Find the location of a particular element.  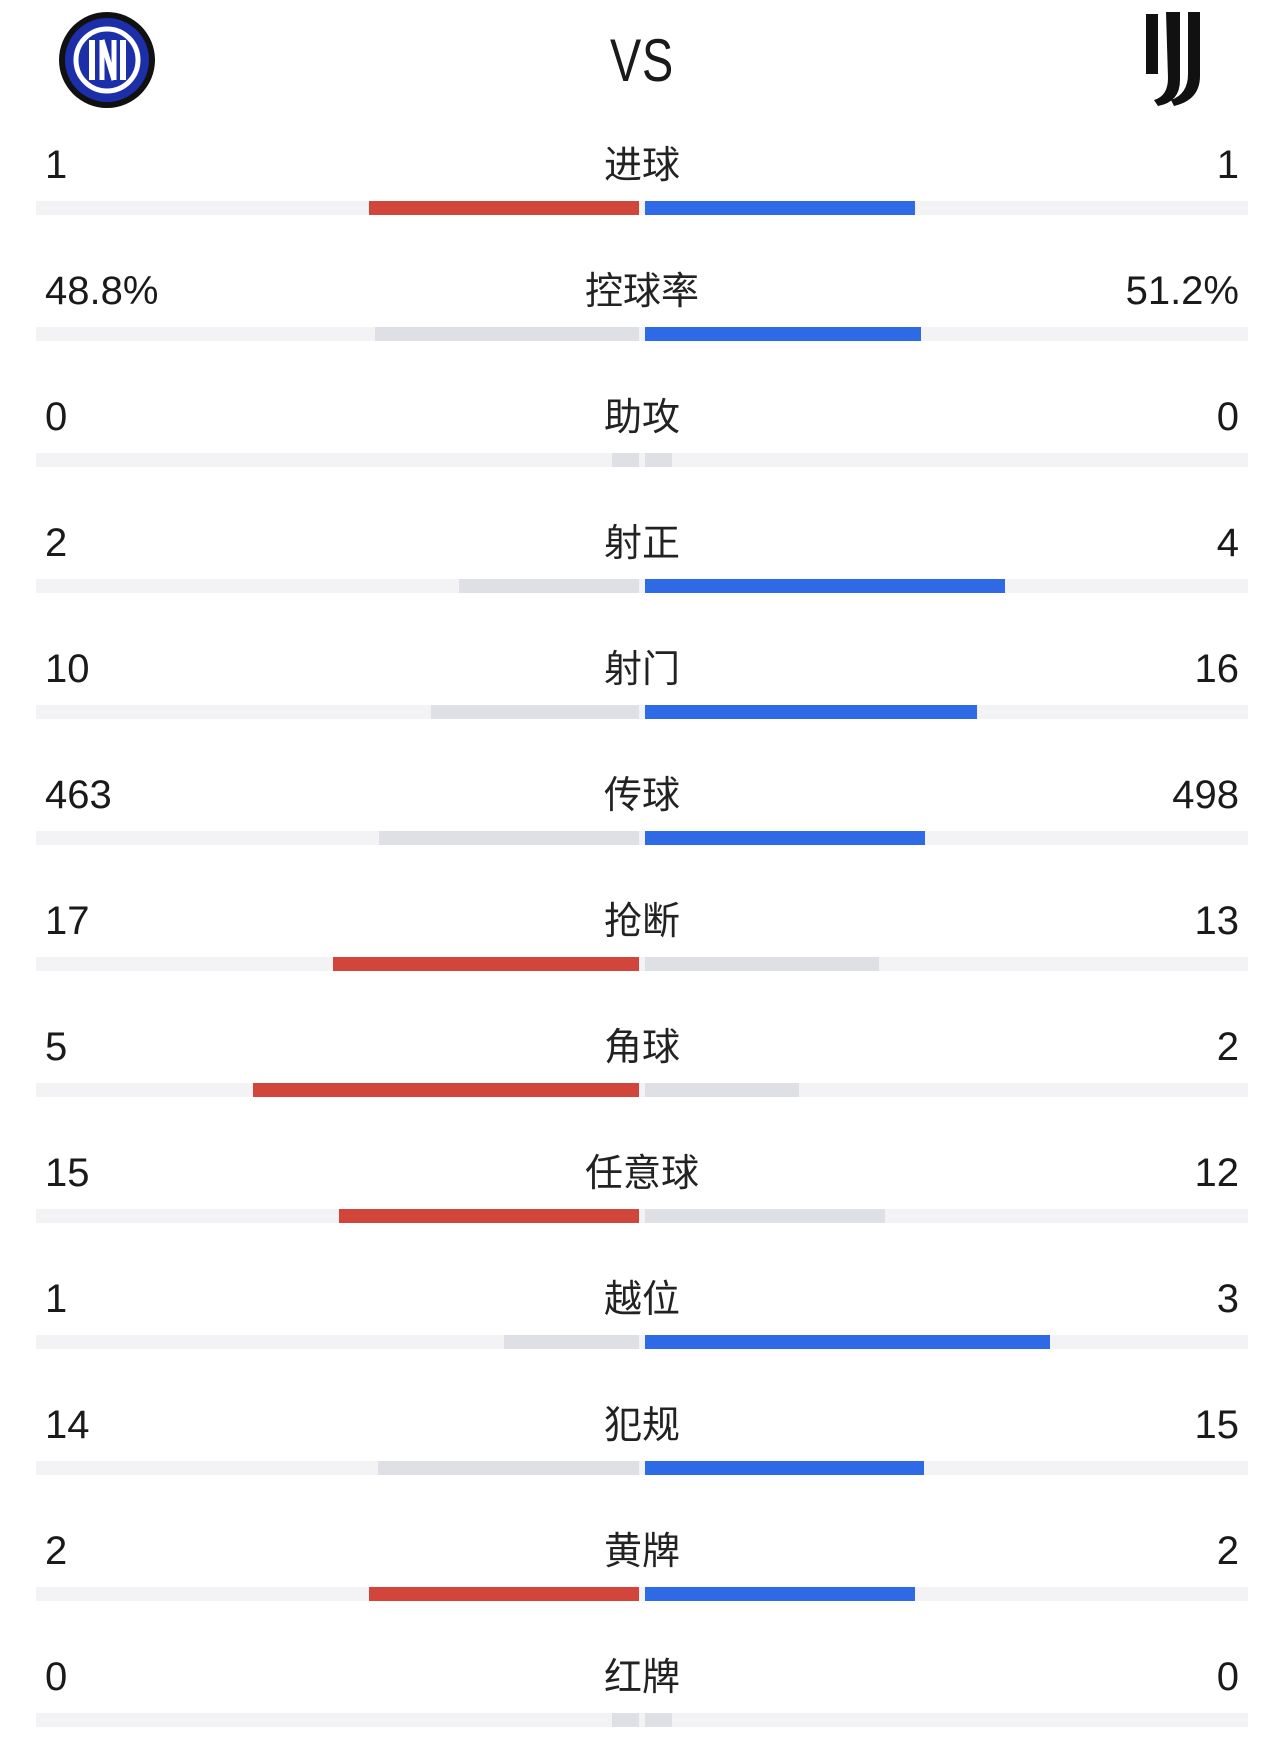

away-value: 498 is located at coordinates (1205, 795).